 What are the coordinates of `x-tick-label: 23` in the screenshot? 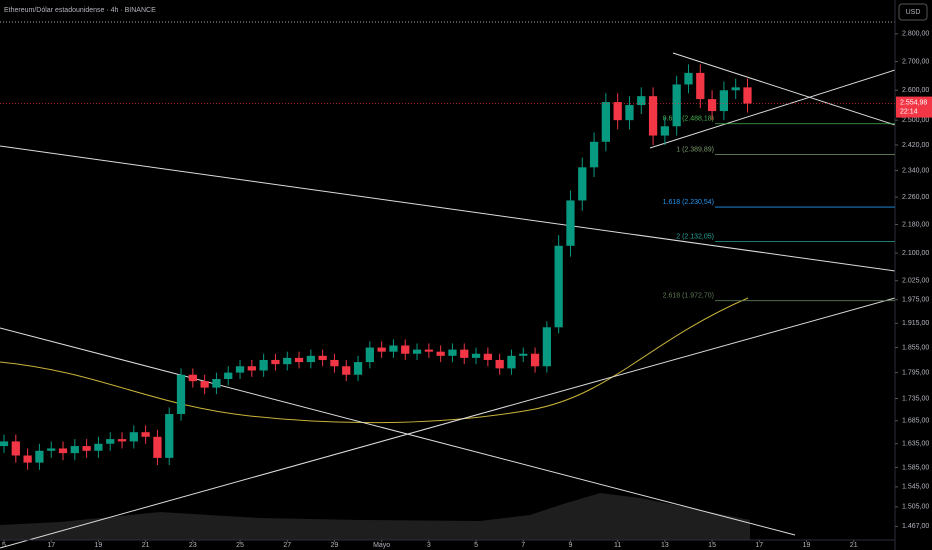 It's located at (193, 545).